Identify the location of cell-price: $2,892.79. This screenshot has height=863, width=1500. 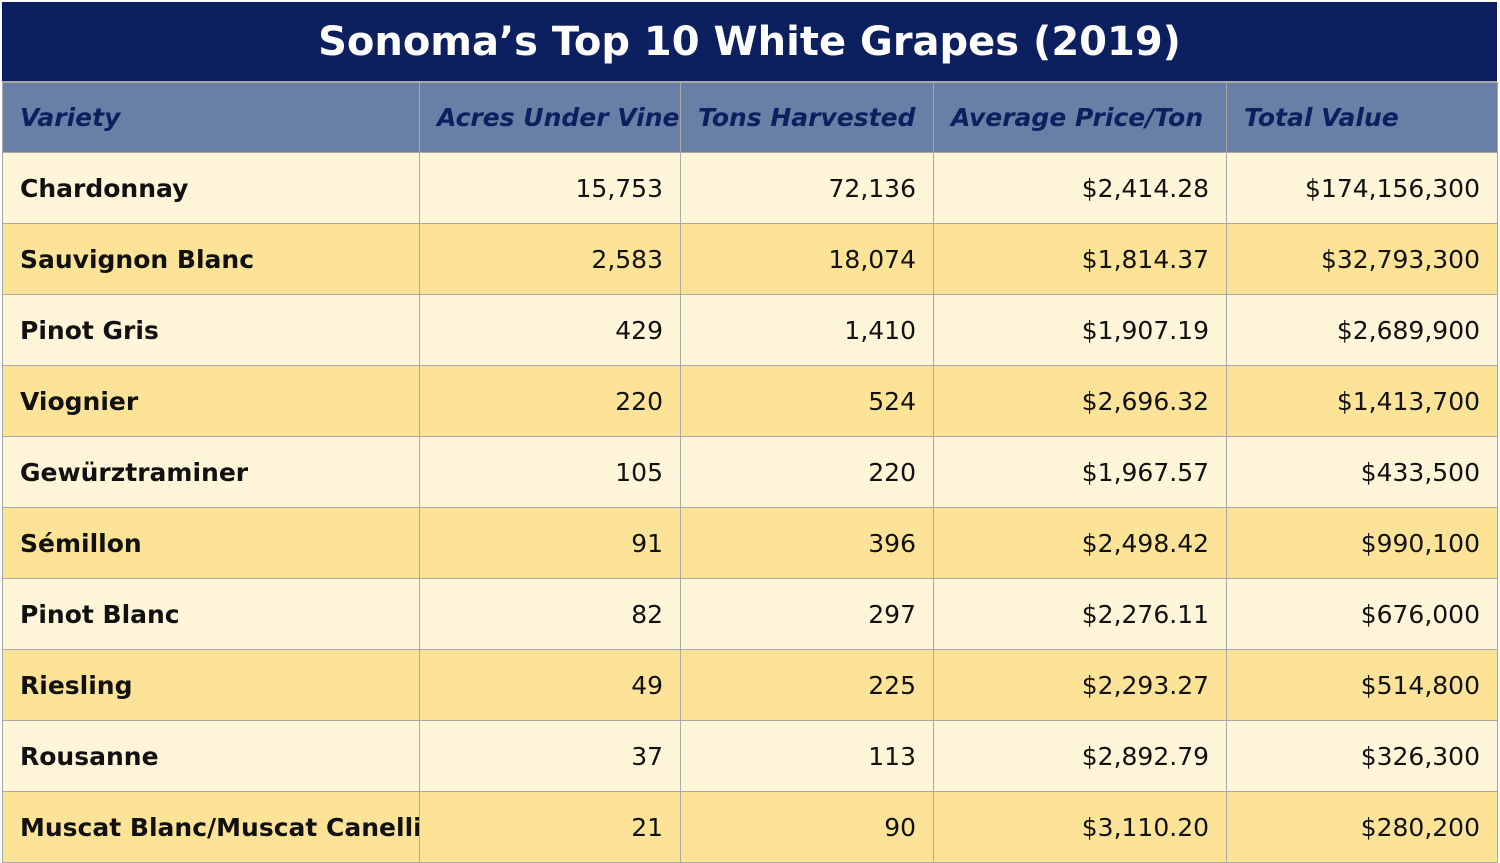
(1080, 756).